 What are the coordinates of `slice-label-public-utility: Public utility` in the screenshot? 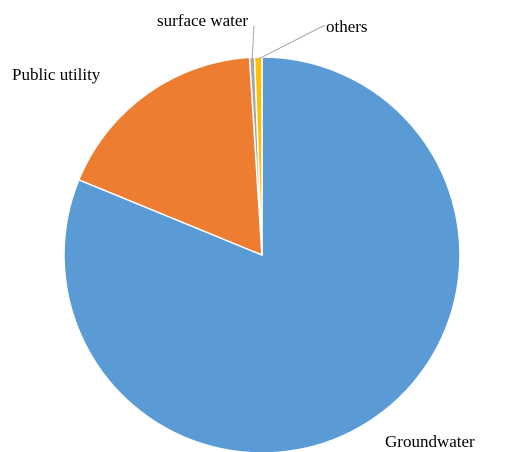 It's located at (56, 74).